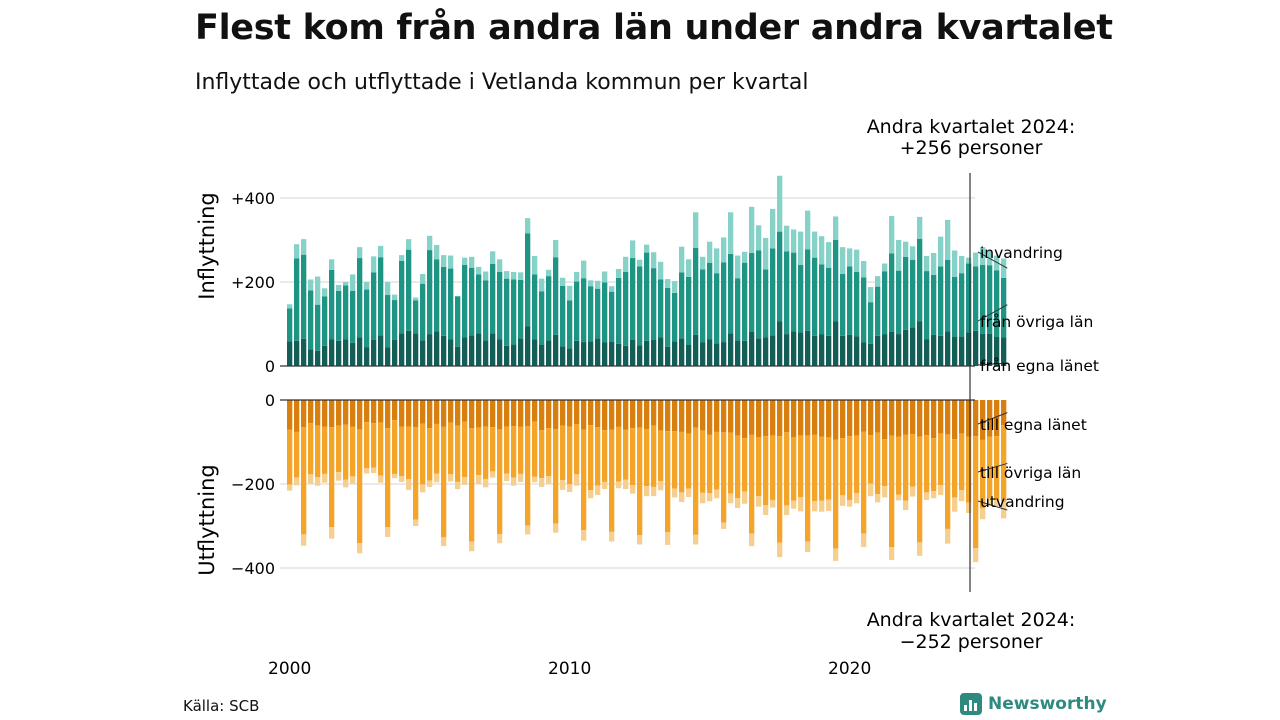 This screenshot has height=720, width=1280. What do you see at coordinates (207, 520) in the screenshot?
I see `y-axis-title: Utflyttning` at bounding box center [207, 520].